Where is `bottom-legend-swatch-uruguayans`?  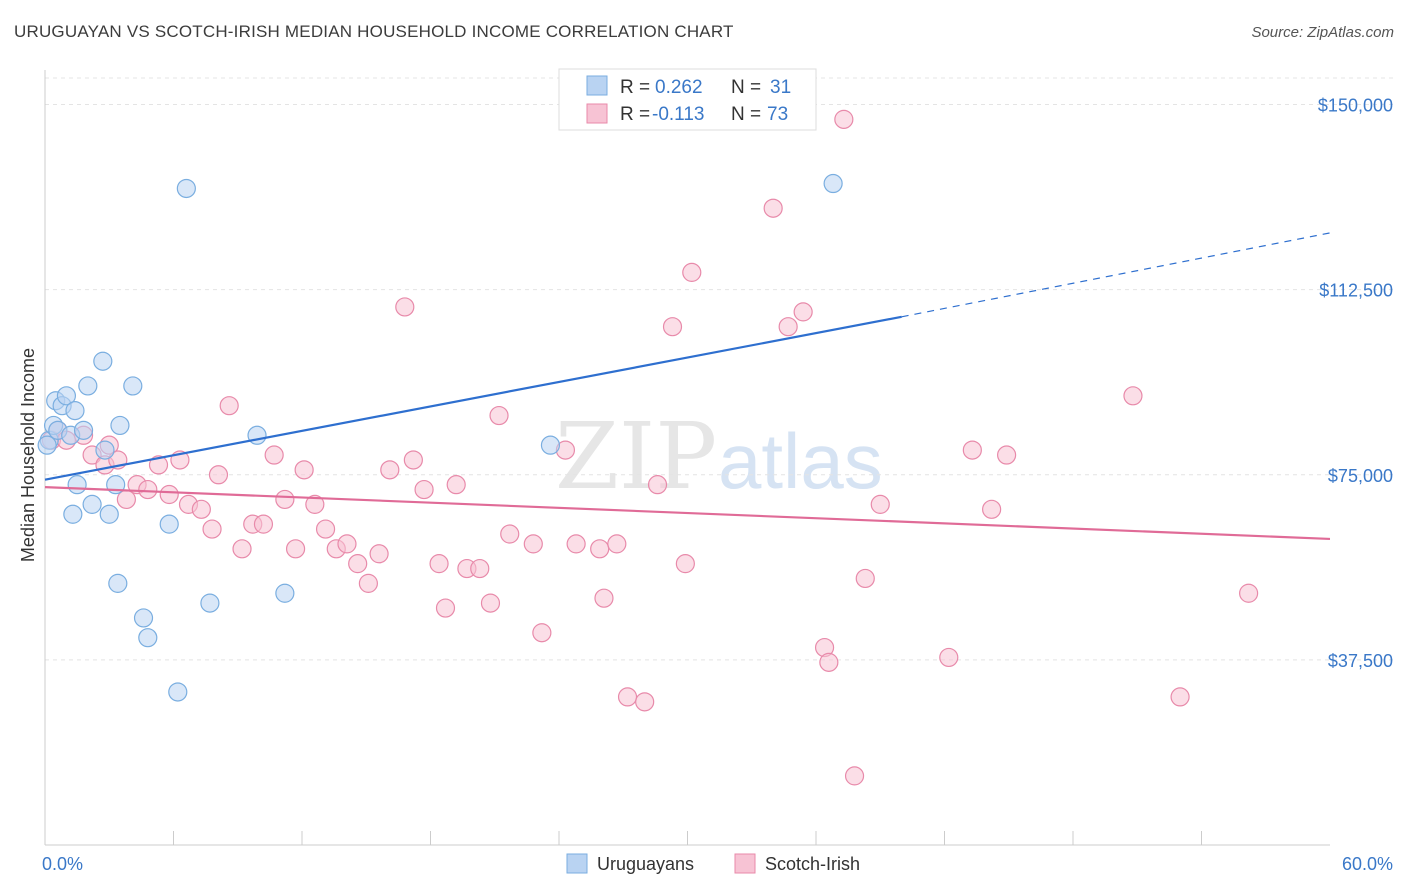
bottom-legend-swatch-uruguayans is located at coordinates (577, 863).